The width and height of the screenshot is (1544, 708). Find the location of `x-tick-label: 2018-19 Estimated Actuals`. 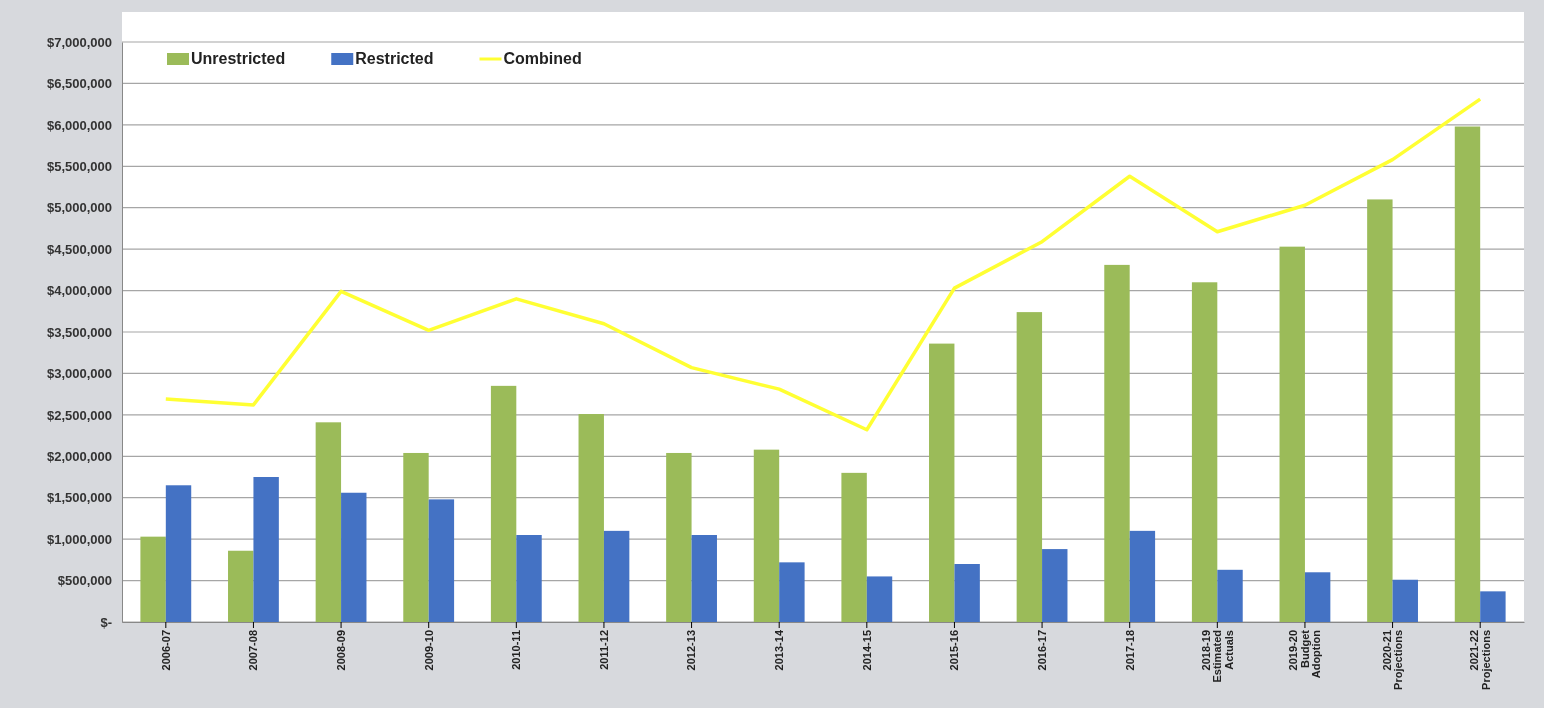

x-tick-label: 2018-19 Estimated Actuals is located at coordinates (1217, 656).